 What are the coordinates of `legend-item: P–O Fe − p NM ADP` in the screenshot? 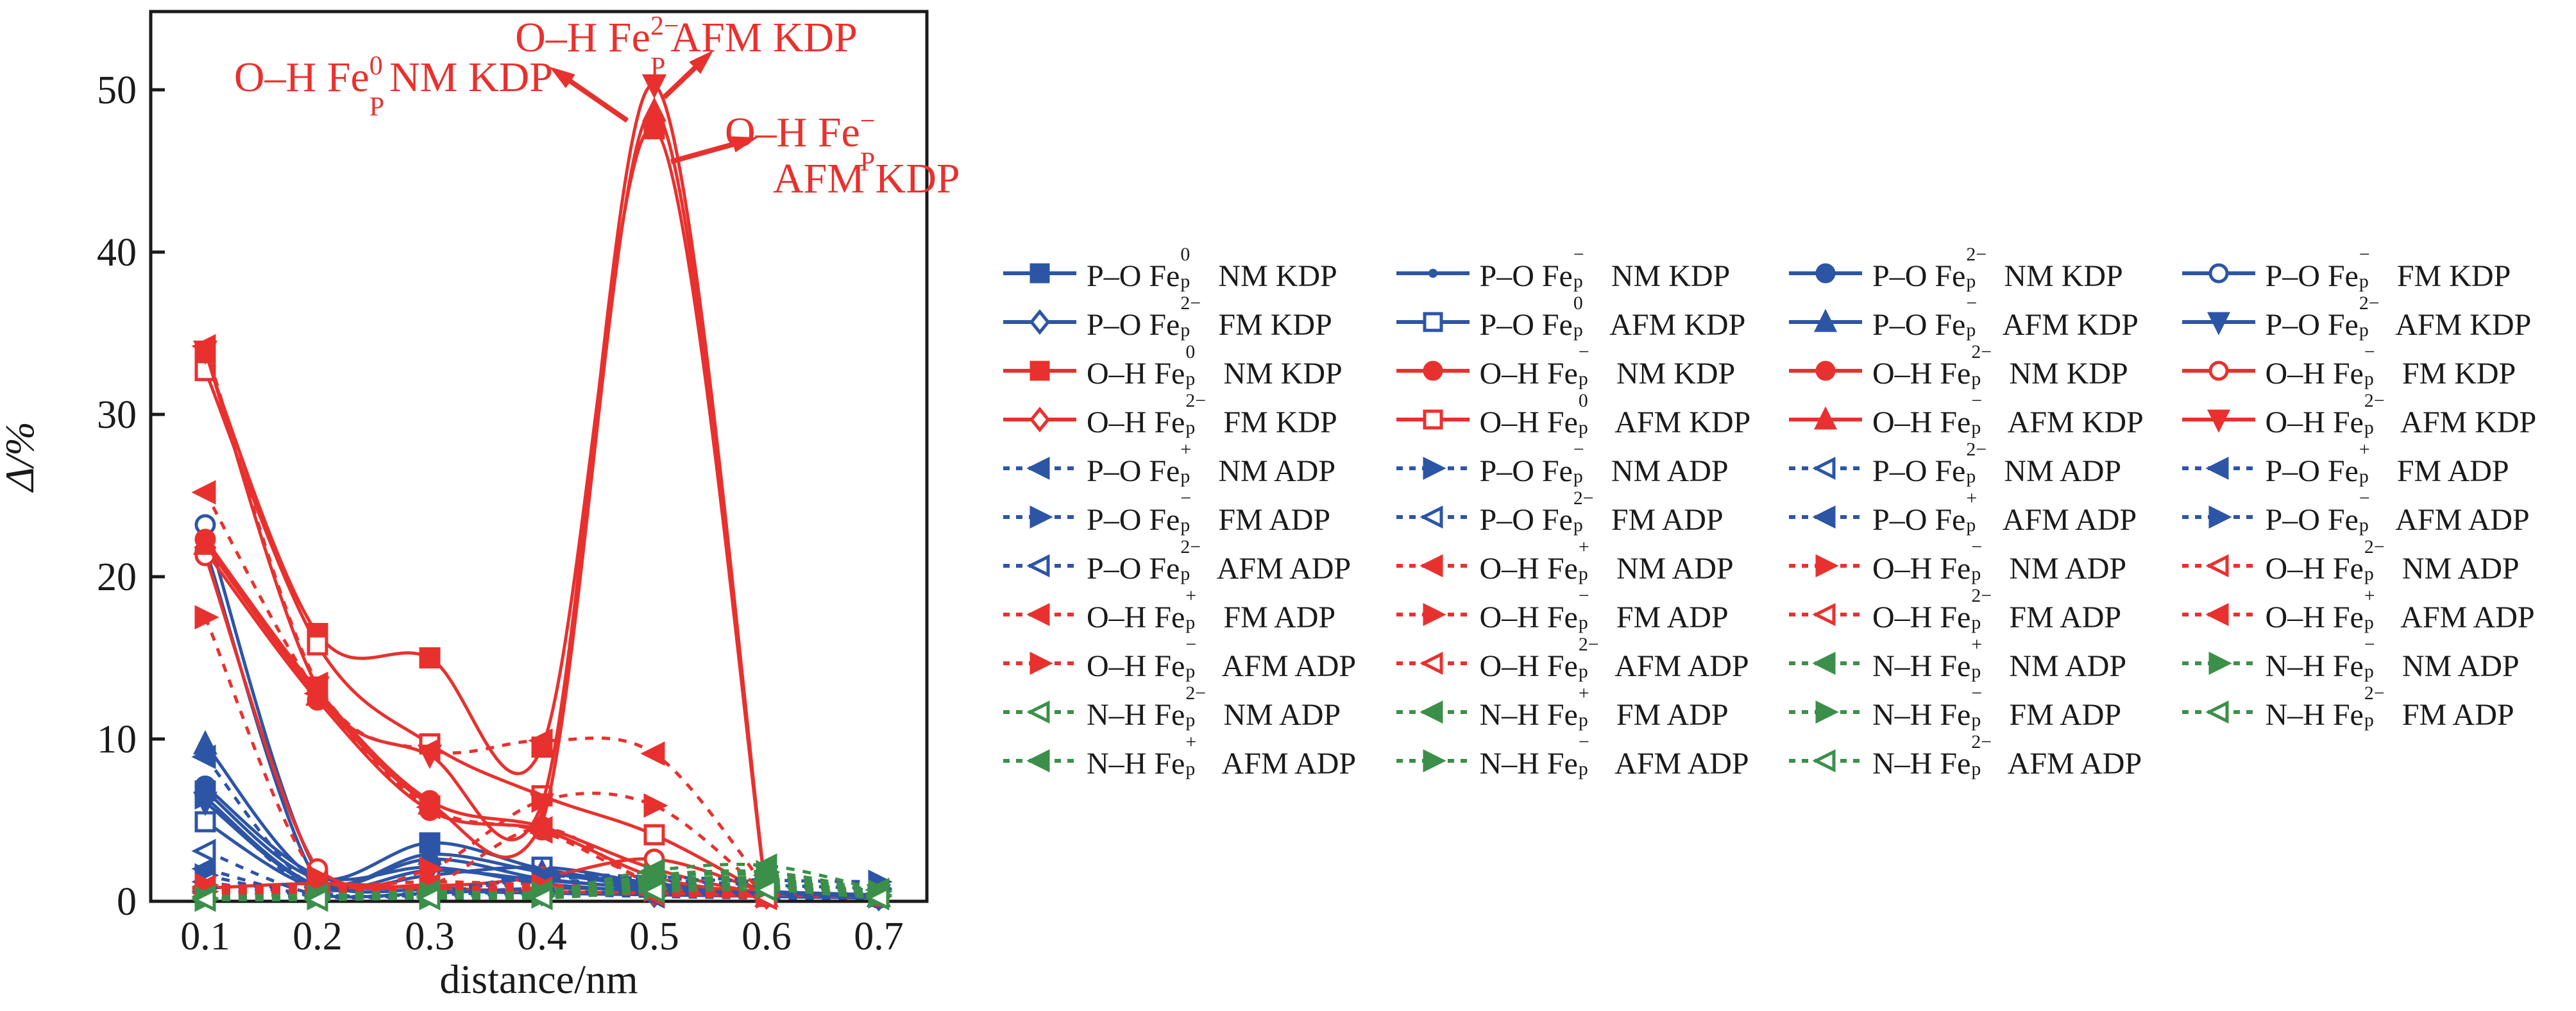 It's located at (1591, 463).